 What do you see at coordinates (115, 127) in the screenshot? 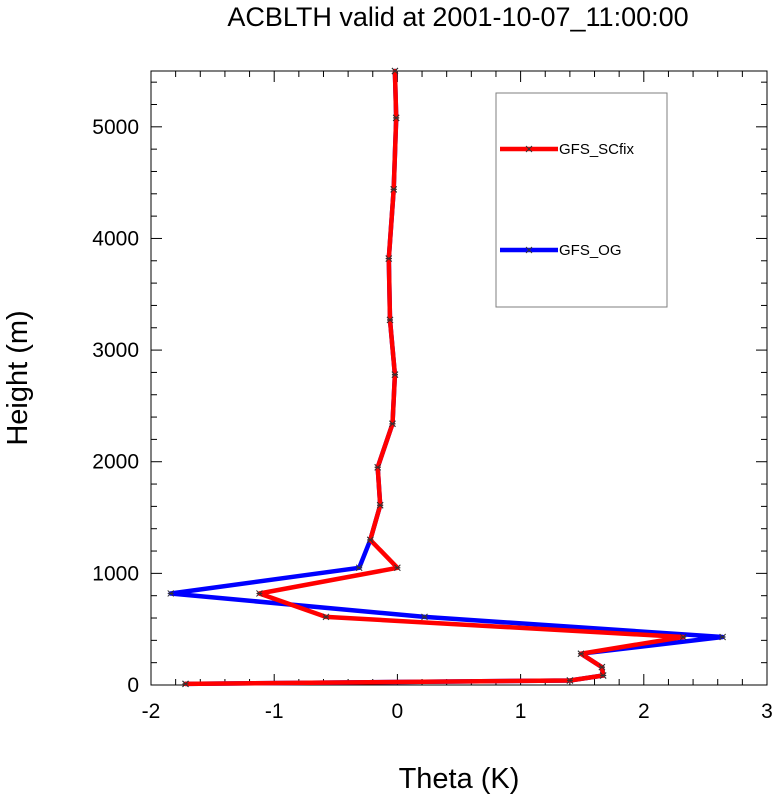
I see `y-tick-label: 5000` at bounding box center [115, 127].